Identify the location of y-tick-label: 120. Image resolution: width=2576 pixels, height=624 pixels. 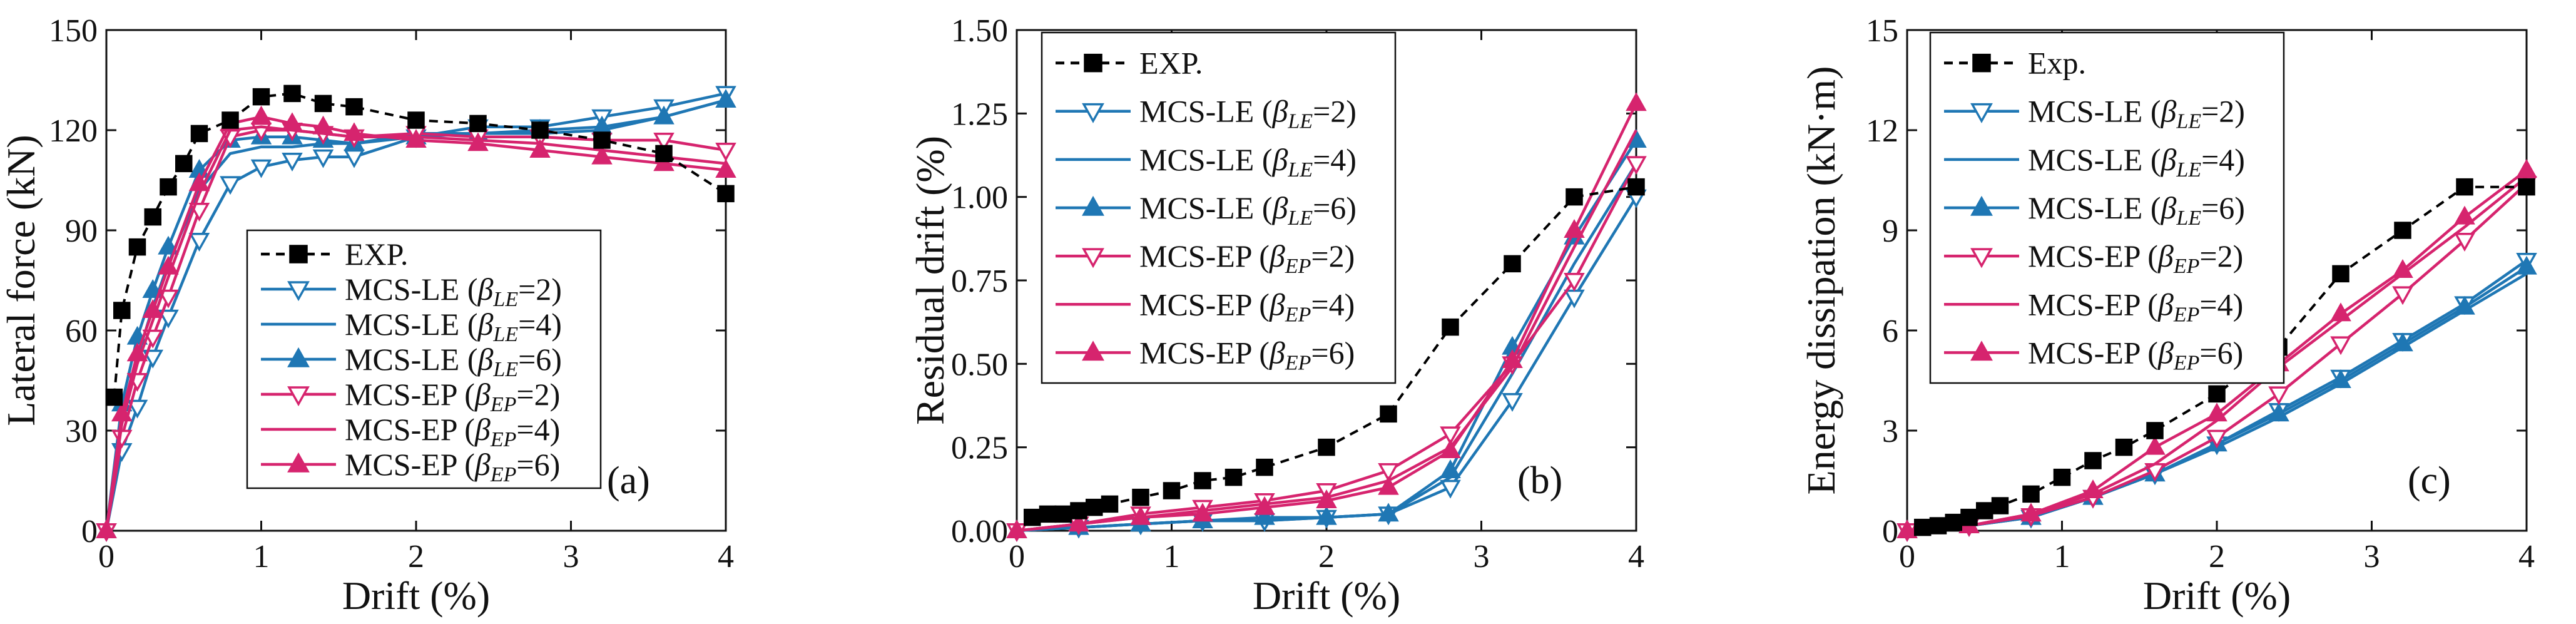
(73, 131).